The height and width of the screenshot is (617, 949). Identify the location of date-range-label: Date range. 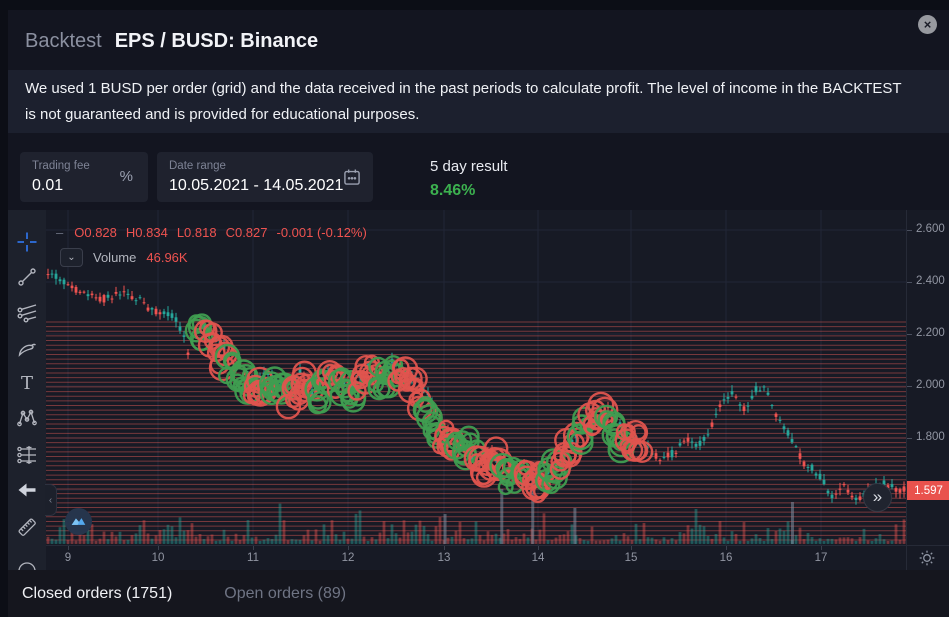
(197, 166).